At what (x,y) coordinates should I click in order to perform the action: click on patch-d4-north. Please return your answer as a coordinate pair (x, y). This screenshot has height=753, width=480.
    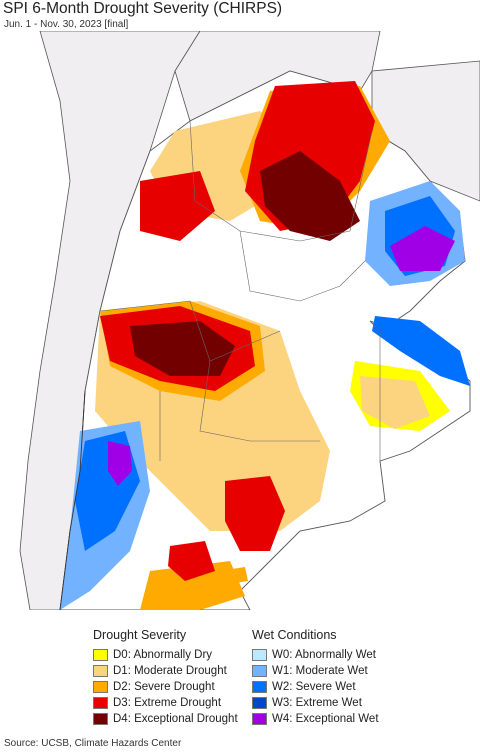
    Looking at the image, I should click on (310, 196).